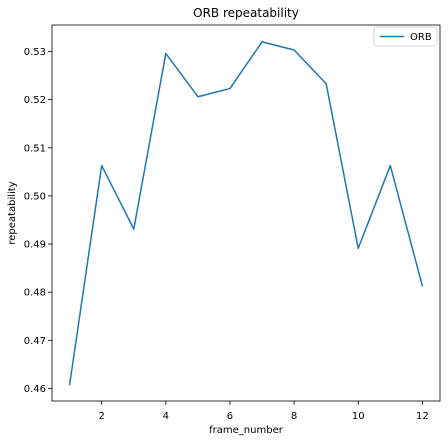 This screenshot has width=448, height=442. I want to click on y-tick-label: 0.51, so click(35, 148).